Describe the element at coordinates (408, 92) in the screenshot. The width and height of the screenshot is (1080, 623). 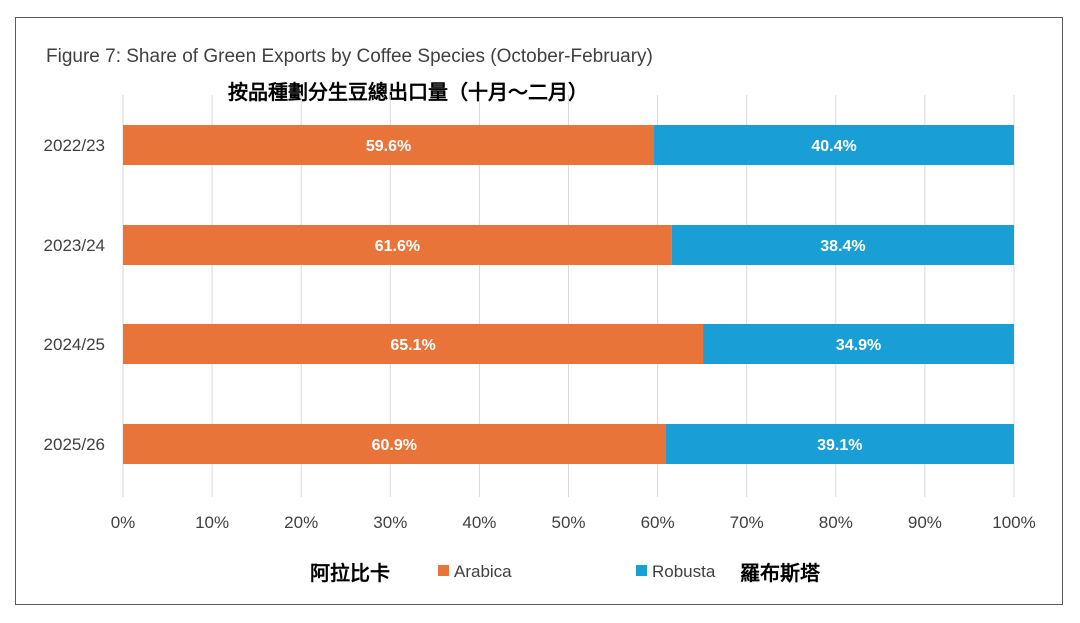
I see `chart-subtitle: 按品種劃分生豆總出口量（十月～二月）` at that location.